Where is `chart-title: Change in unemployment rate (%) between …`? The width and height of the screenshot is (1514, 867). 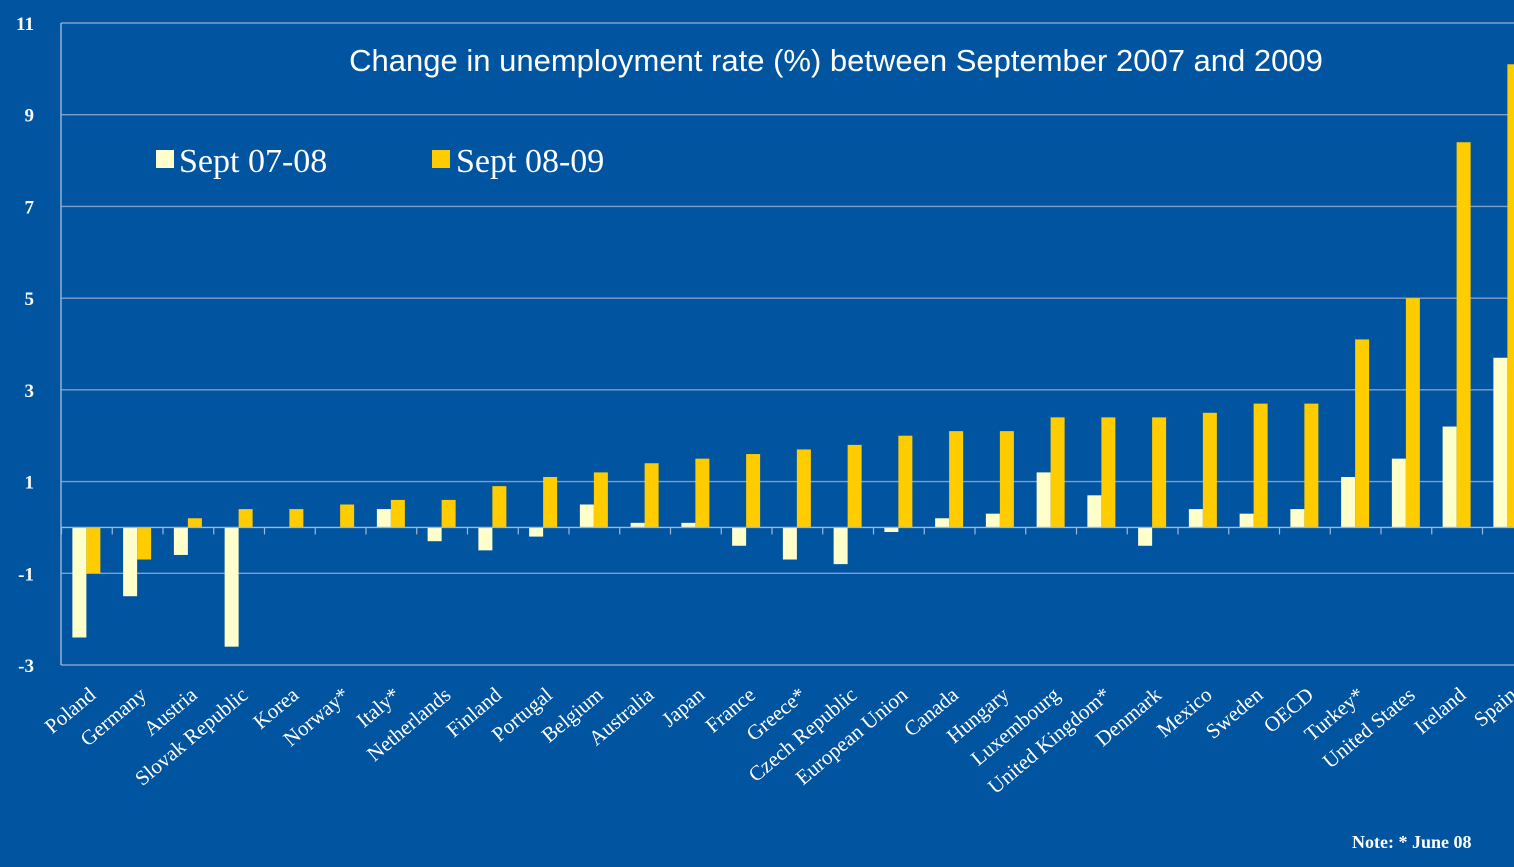 chart-title: Change in unemployment rate (%) between … is located at coordinates (836, 60).